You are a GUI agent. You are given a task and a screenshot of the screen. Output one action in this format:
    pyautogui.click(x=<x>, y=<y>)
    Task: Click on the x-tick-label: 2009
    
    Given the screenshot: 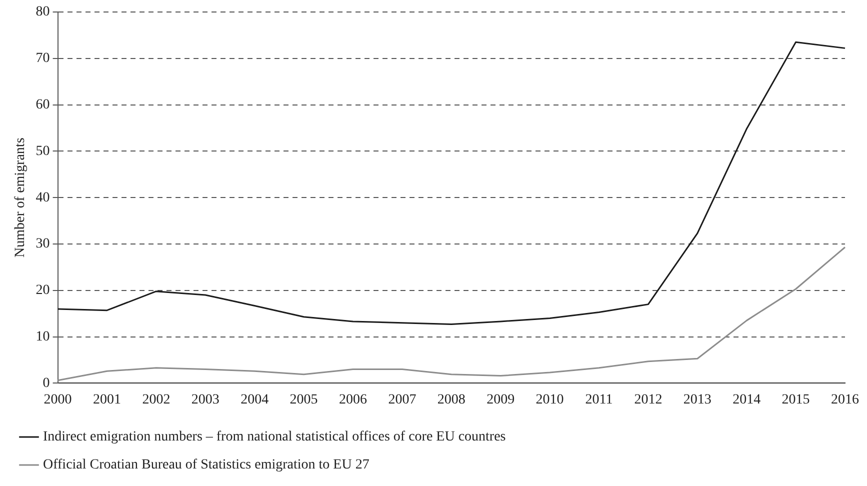 What is the action you would take?
    pyautogui.click(x=500, y=400)
    